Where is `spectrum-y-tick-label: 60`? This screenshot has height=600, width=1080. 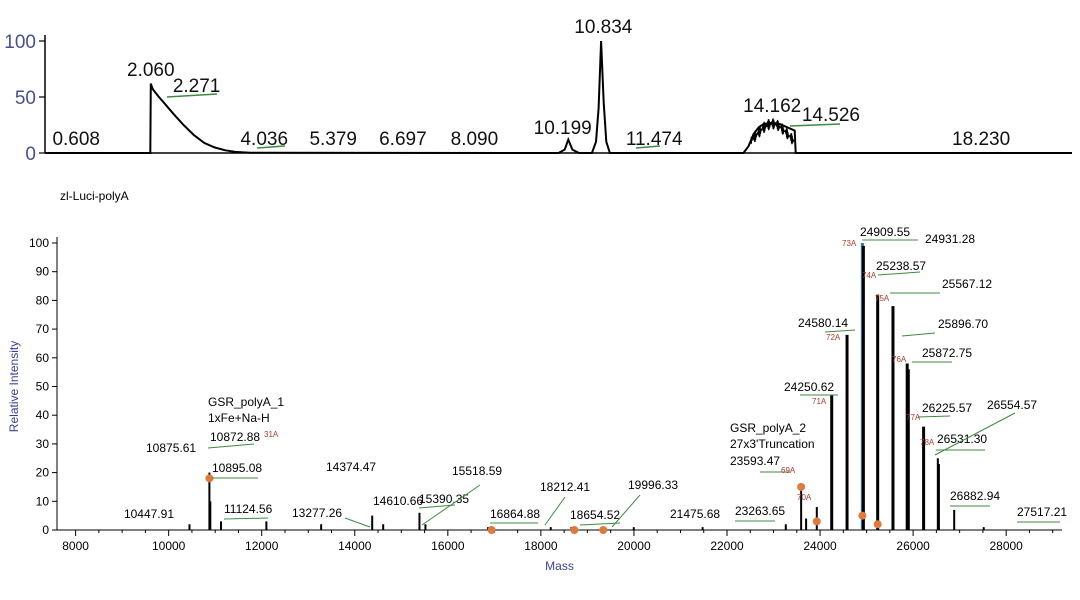 spectrum-y-tick-label: 60 is located at coordinates (43, 358).